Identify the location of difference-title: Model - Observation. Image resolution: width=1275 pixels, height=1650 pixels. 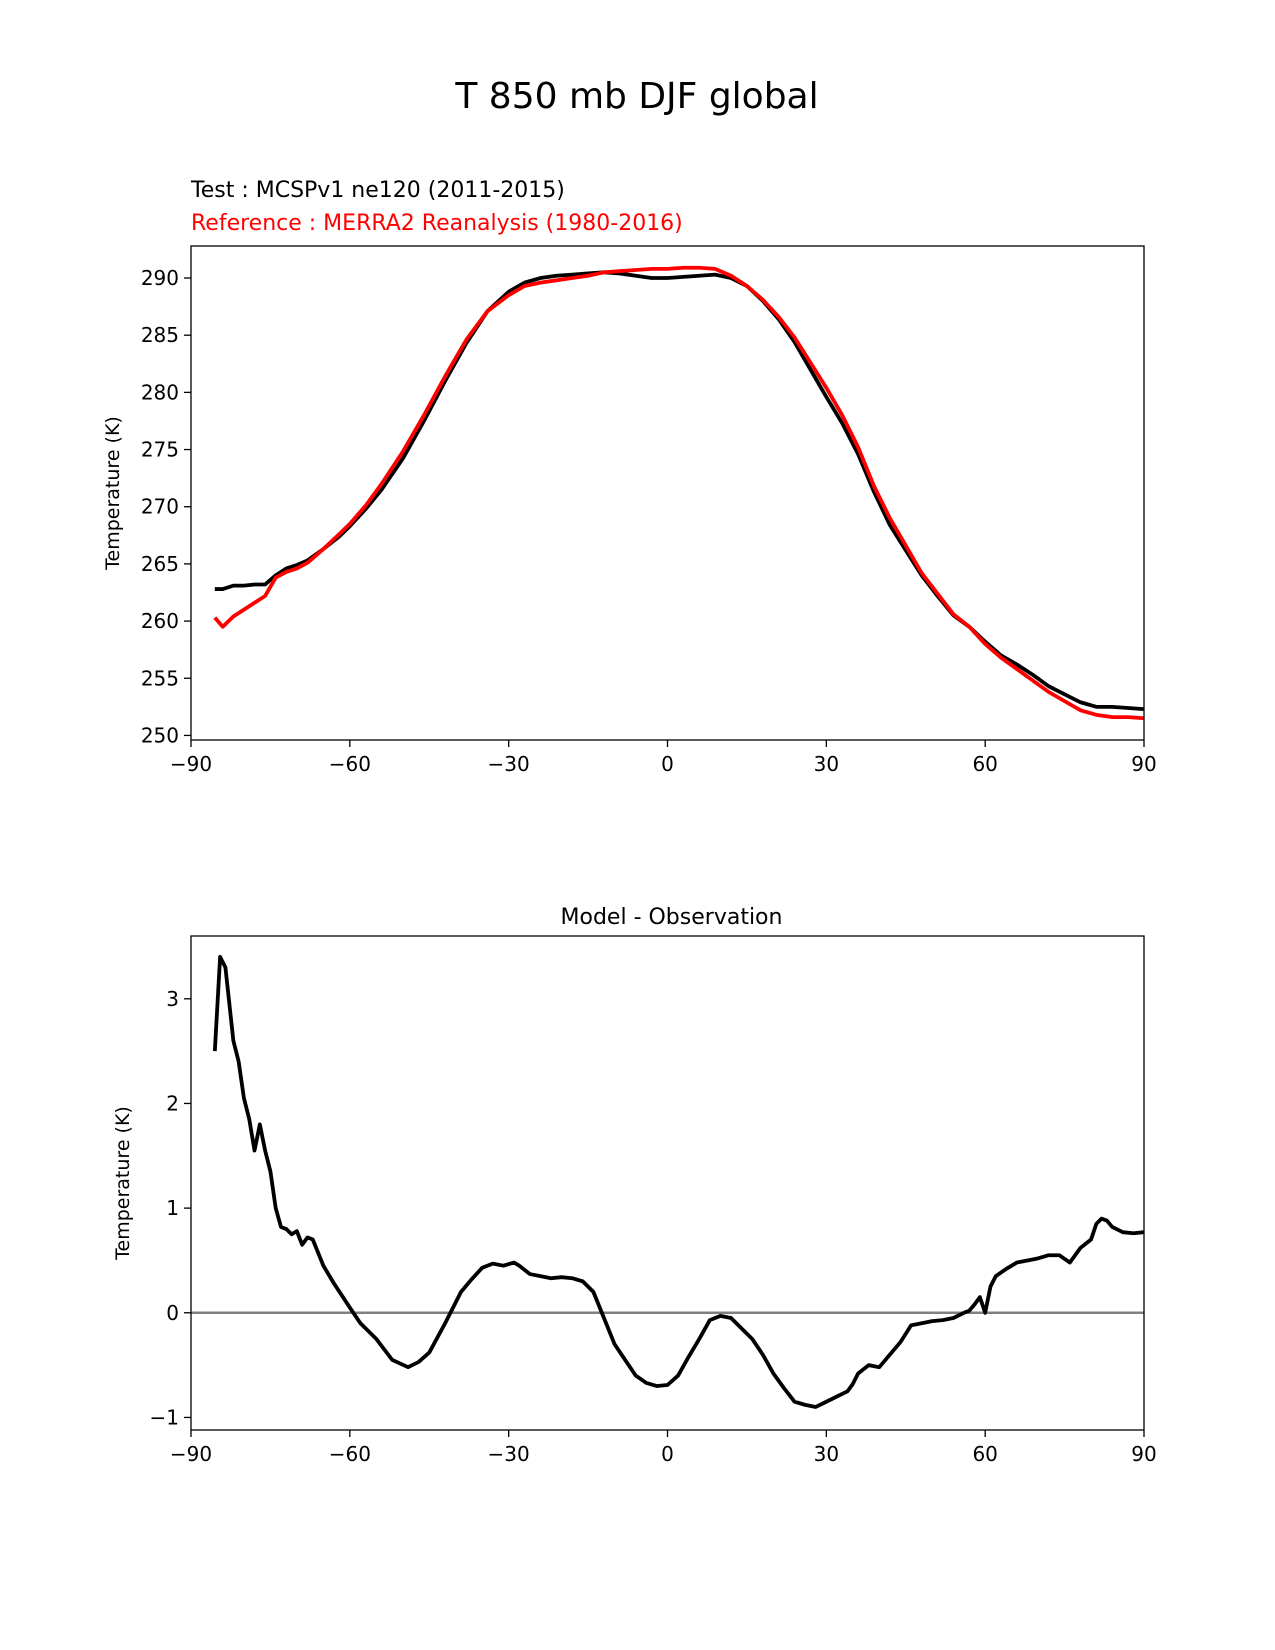
(672, 917).